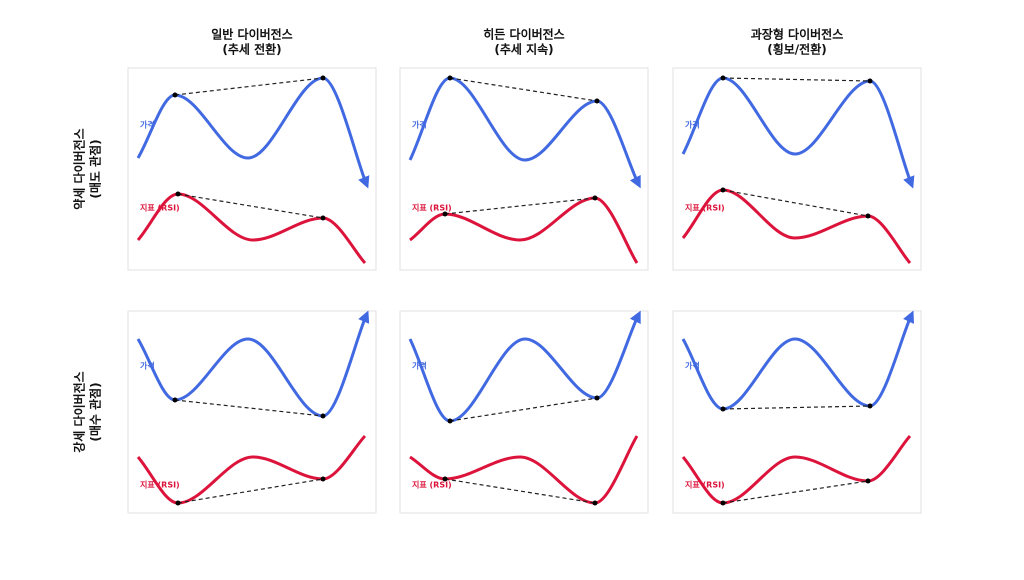  Describe the element at coordinates (251, 34) in the screenshot. I see `column-title: 일반 다이버전스` at that location.